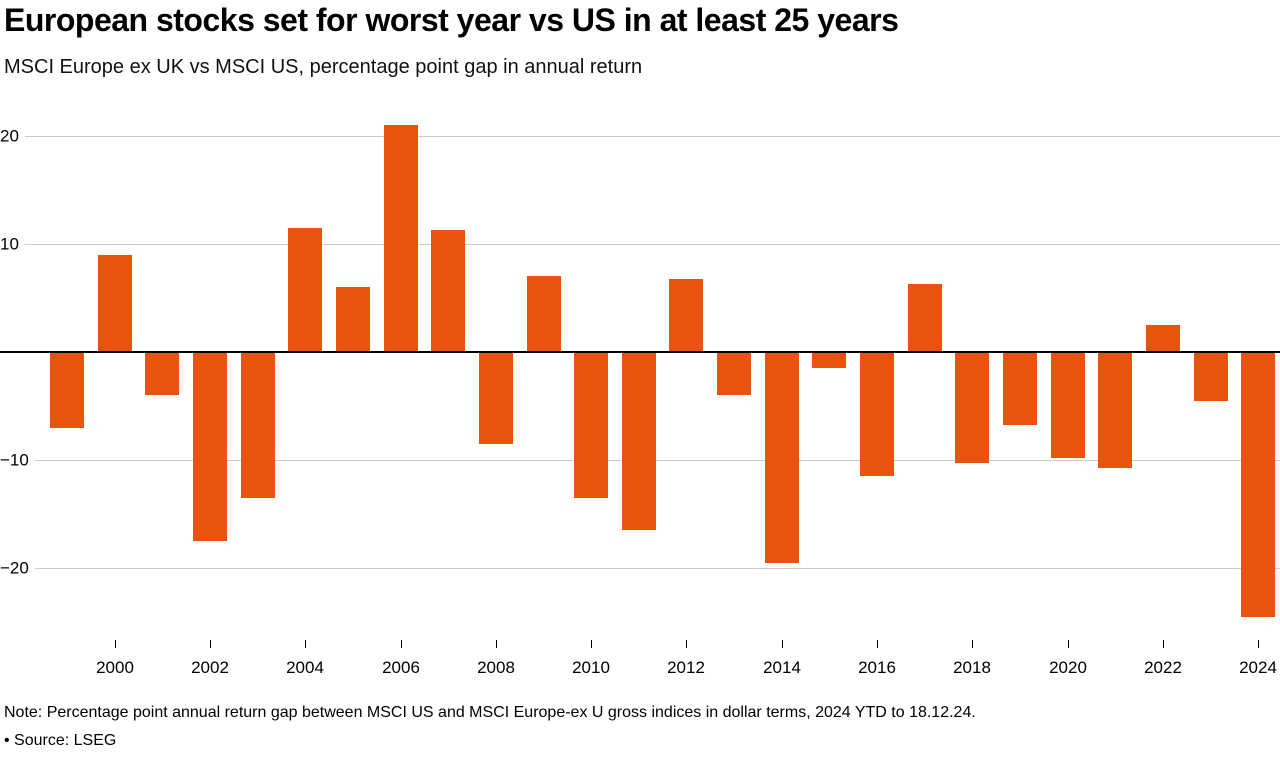  I want to click on x-tick-2024, so click(1258, 644).